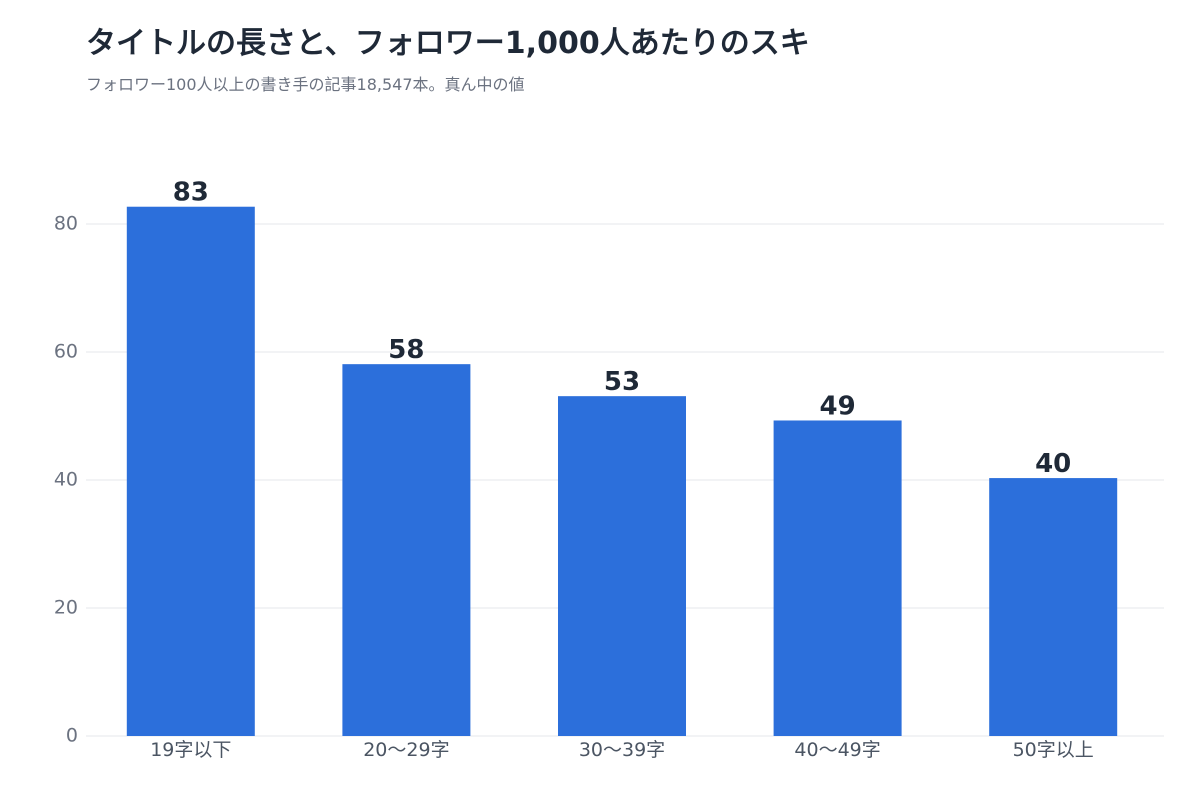 Image resolution: width=1200 pixels, height=800 pixels. Describe the element at coordinates (72, 736) in the screenshot. I see `y-tick-label: 0` at that location.